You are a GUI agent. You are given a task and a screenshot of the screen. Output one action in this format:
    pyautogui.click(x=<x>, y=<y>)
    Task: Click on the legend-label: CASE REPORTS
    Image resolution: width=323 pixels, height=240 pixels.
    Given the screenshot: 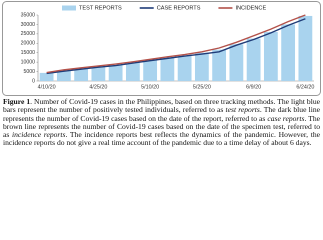 What is the action you would take?
    pyautogui.click(x=179, y=8)
    